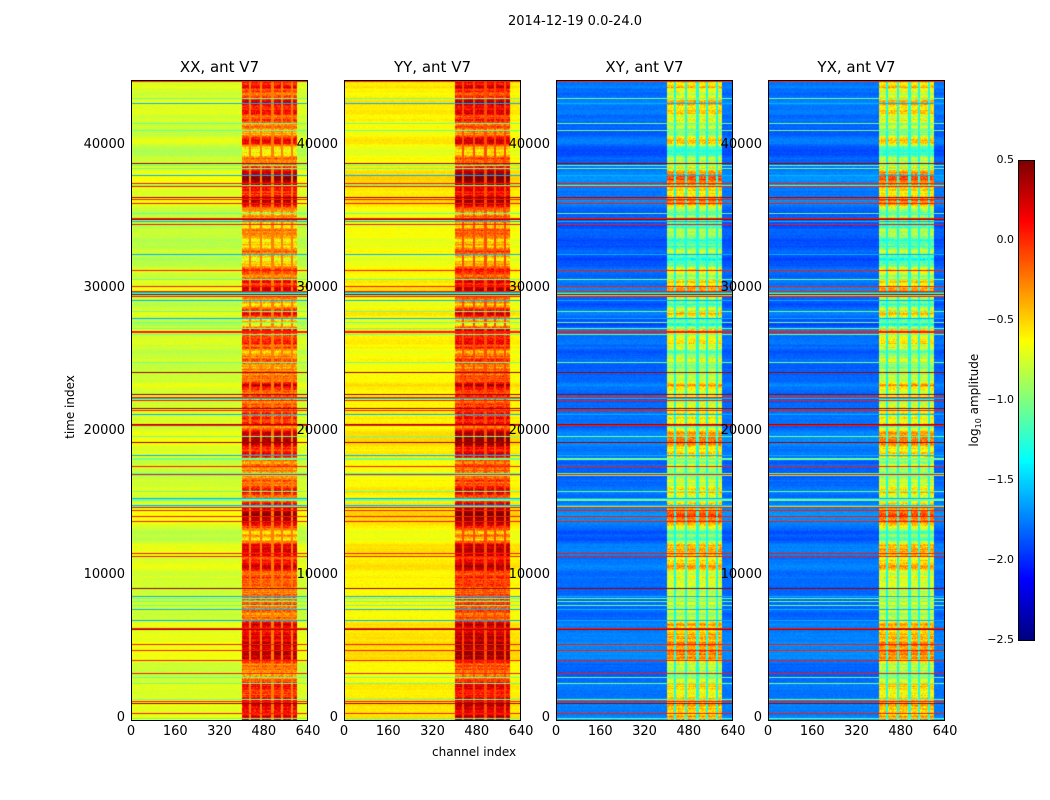 This screenshot has width=1050, height=800. I want to click on colorbar-label: log10 amplitude, so click(975, 400).